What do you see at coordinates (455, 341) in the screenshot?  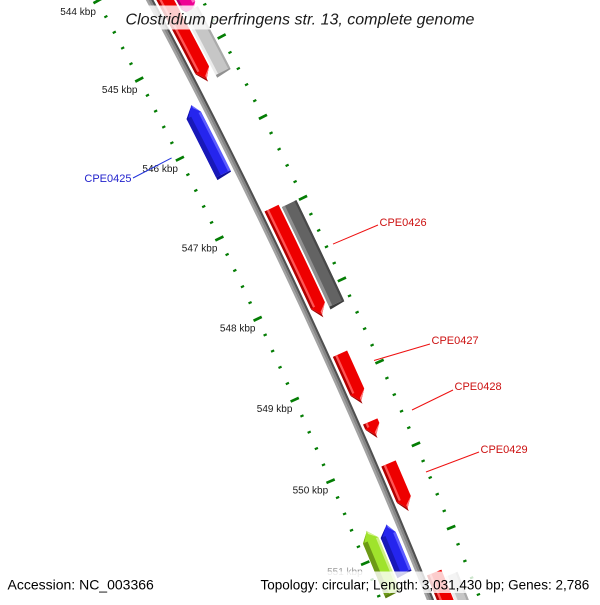 I see `svg-text: CPE0427` at bounding box center [455, 341].